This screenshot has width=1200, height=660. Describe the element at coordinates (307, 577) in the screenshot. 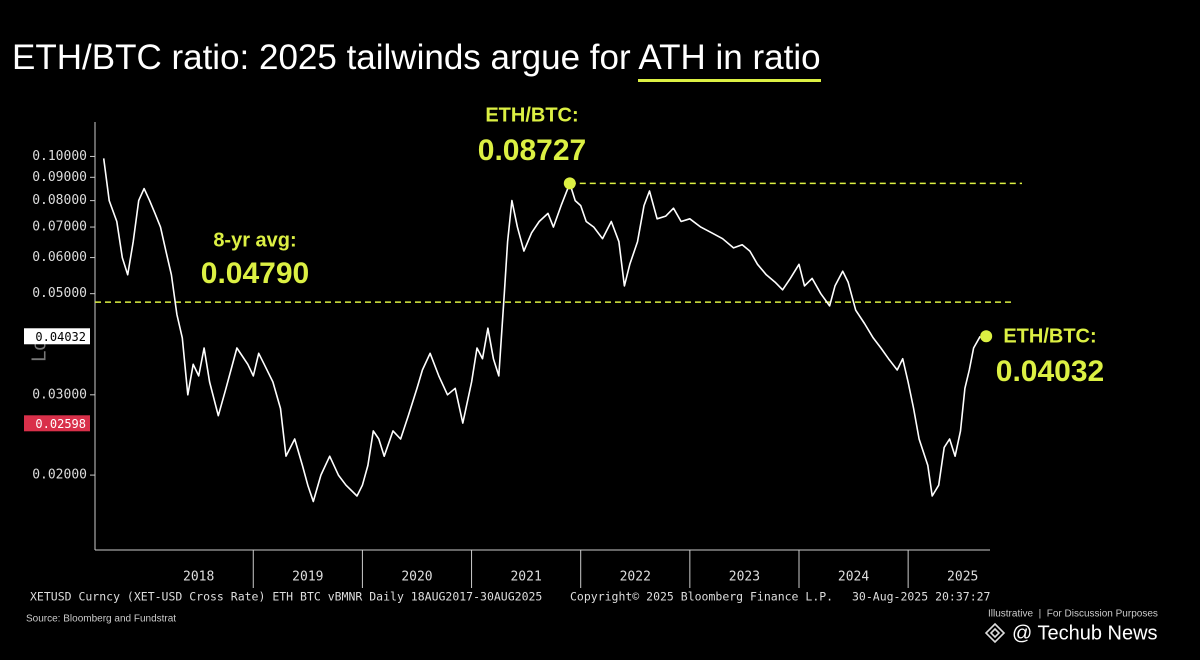

I see `x-tick-label: 2019` at that location.